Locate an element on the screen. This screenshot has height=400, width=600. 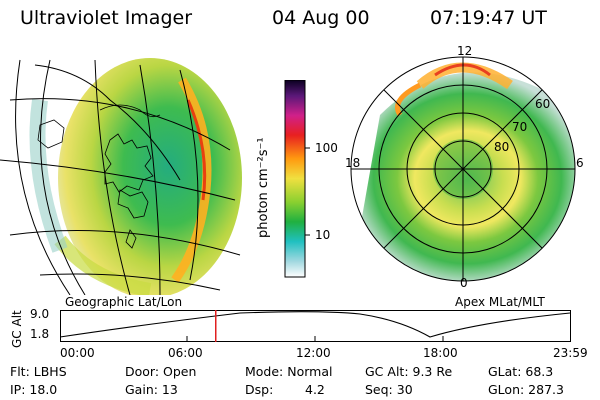
coastlines is located at coordinates (99, 176).